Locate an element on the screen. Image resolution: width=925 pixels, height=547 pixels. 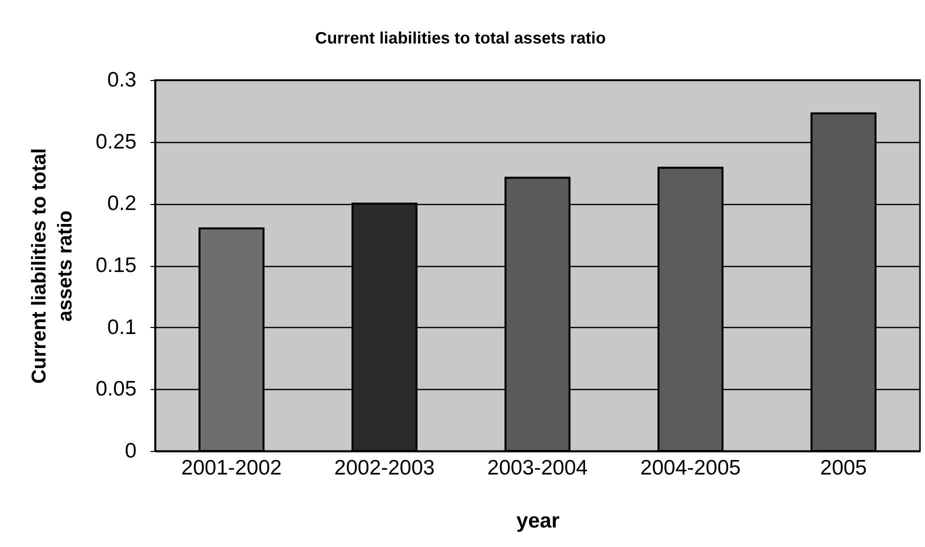
chart-title: Current liabilities to total assets ratio is located at coordinates (460, 39).